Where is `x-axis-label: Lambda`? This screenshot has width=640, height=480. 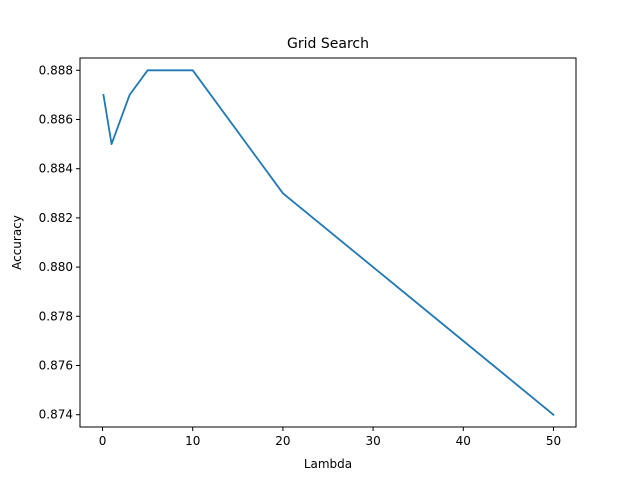 x-axis-label: Lambda is located at coordinates (328, 464).